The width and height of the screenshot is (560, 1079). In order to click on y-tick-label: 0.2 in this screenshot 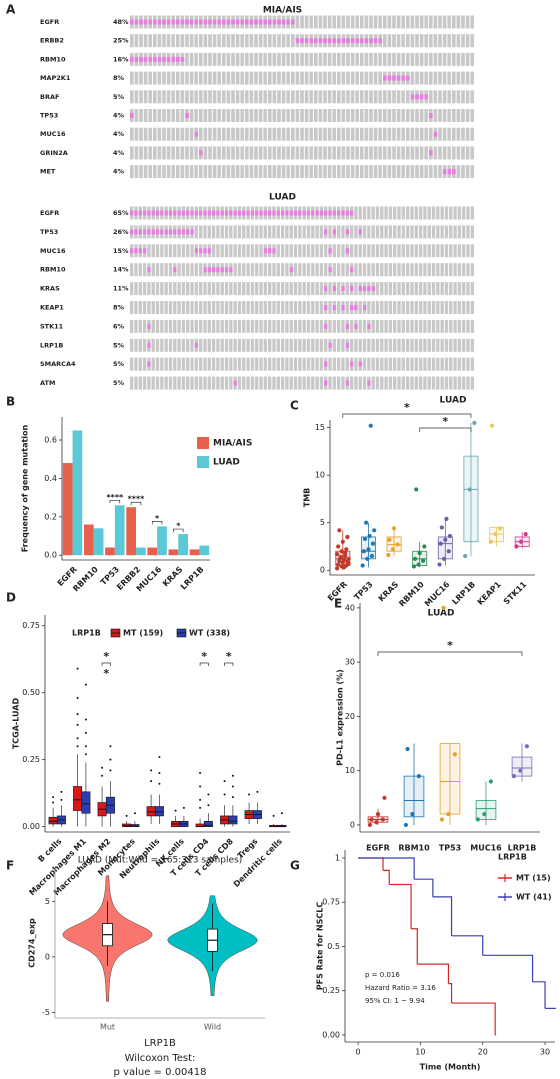, I will do `click(50, 516)`.